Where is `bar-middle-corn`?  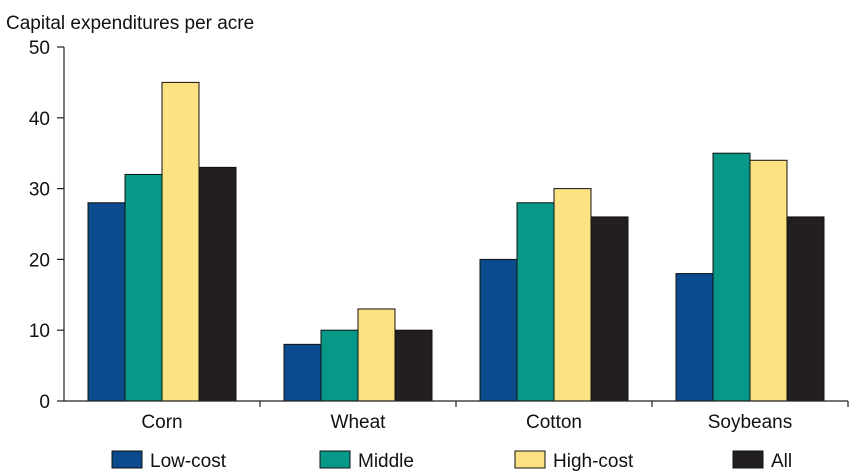 bar-middle-corn is located at coordinates (143, 287).